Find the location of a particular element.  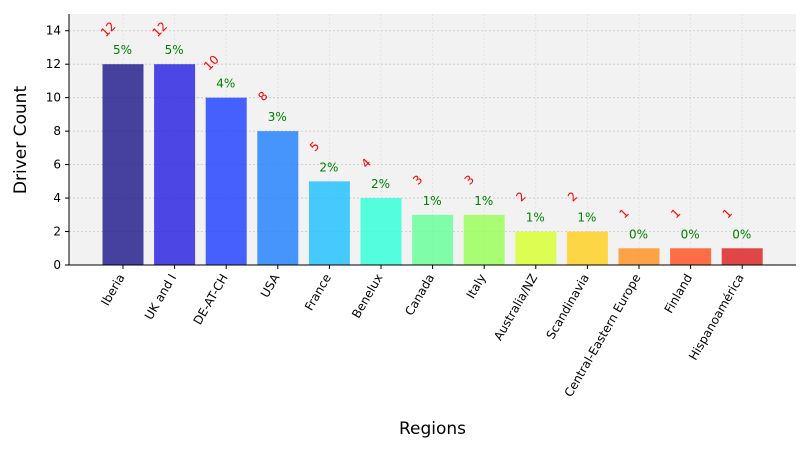

x-tick-label: UK and I is located at coordinates (160, 297).